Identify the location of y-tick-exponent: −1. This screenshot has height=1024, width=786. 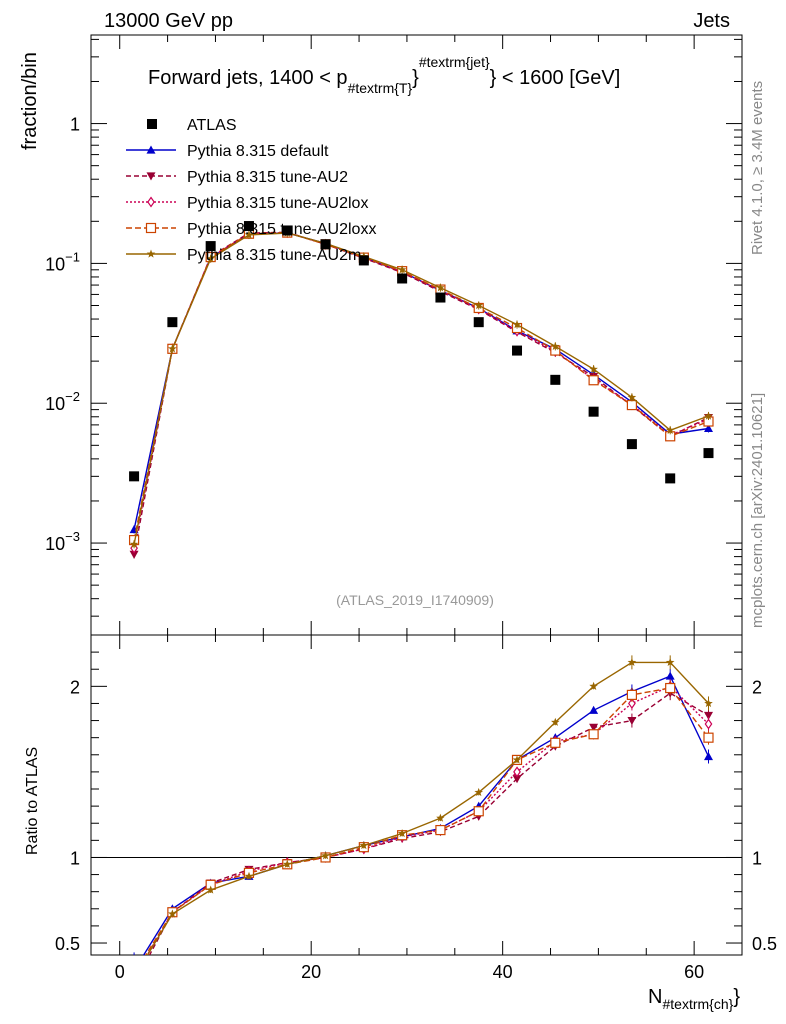
(72, 256).